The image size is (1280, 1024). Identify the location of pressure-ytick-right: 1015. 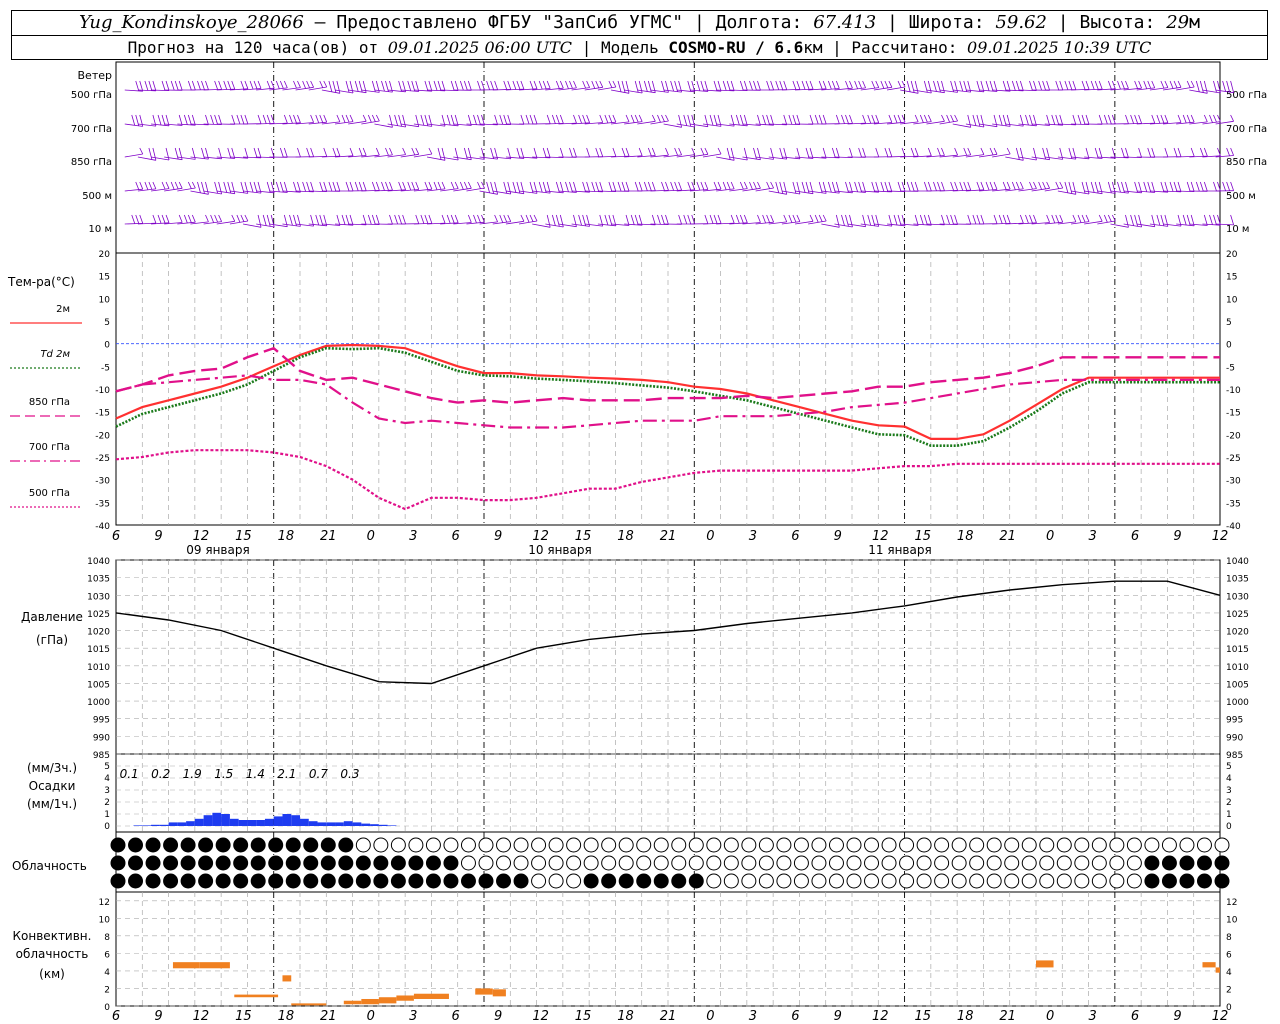
(1237, 650).